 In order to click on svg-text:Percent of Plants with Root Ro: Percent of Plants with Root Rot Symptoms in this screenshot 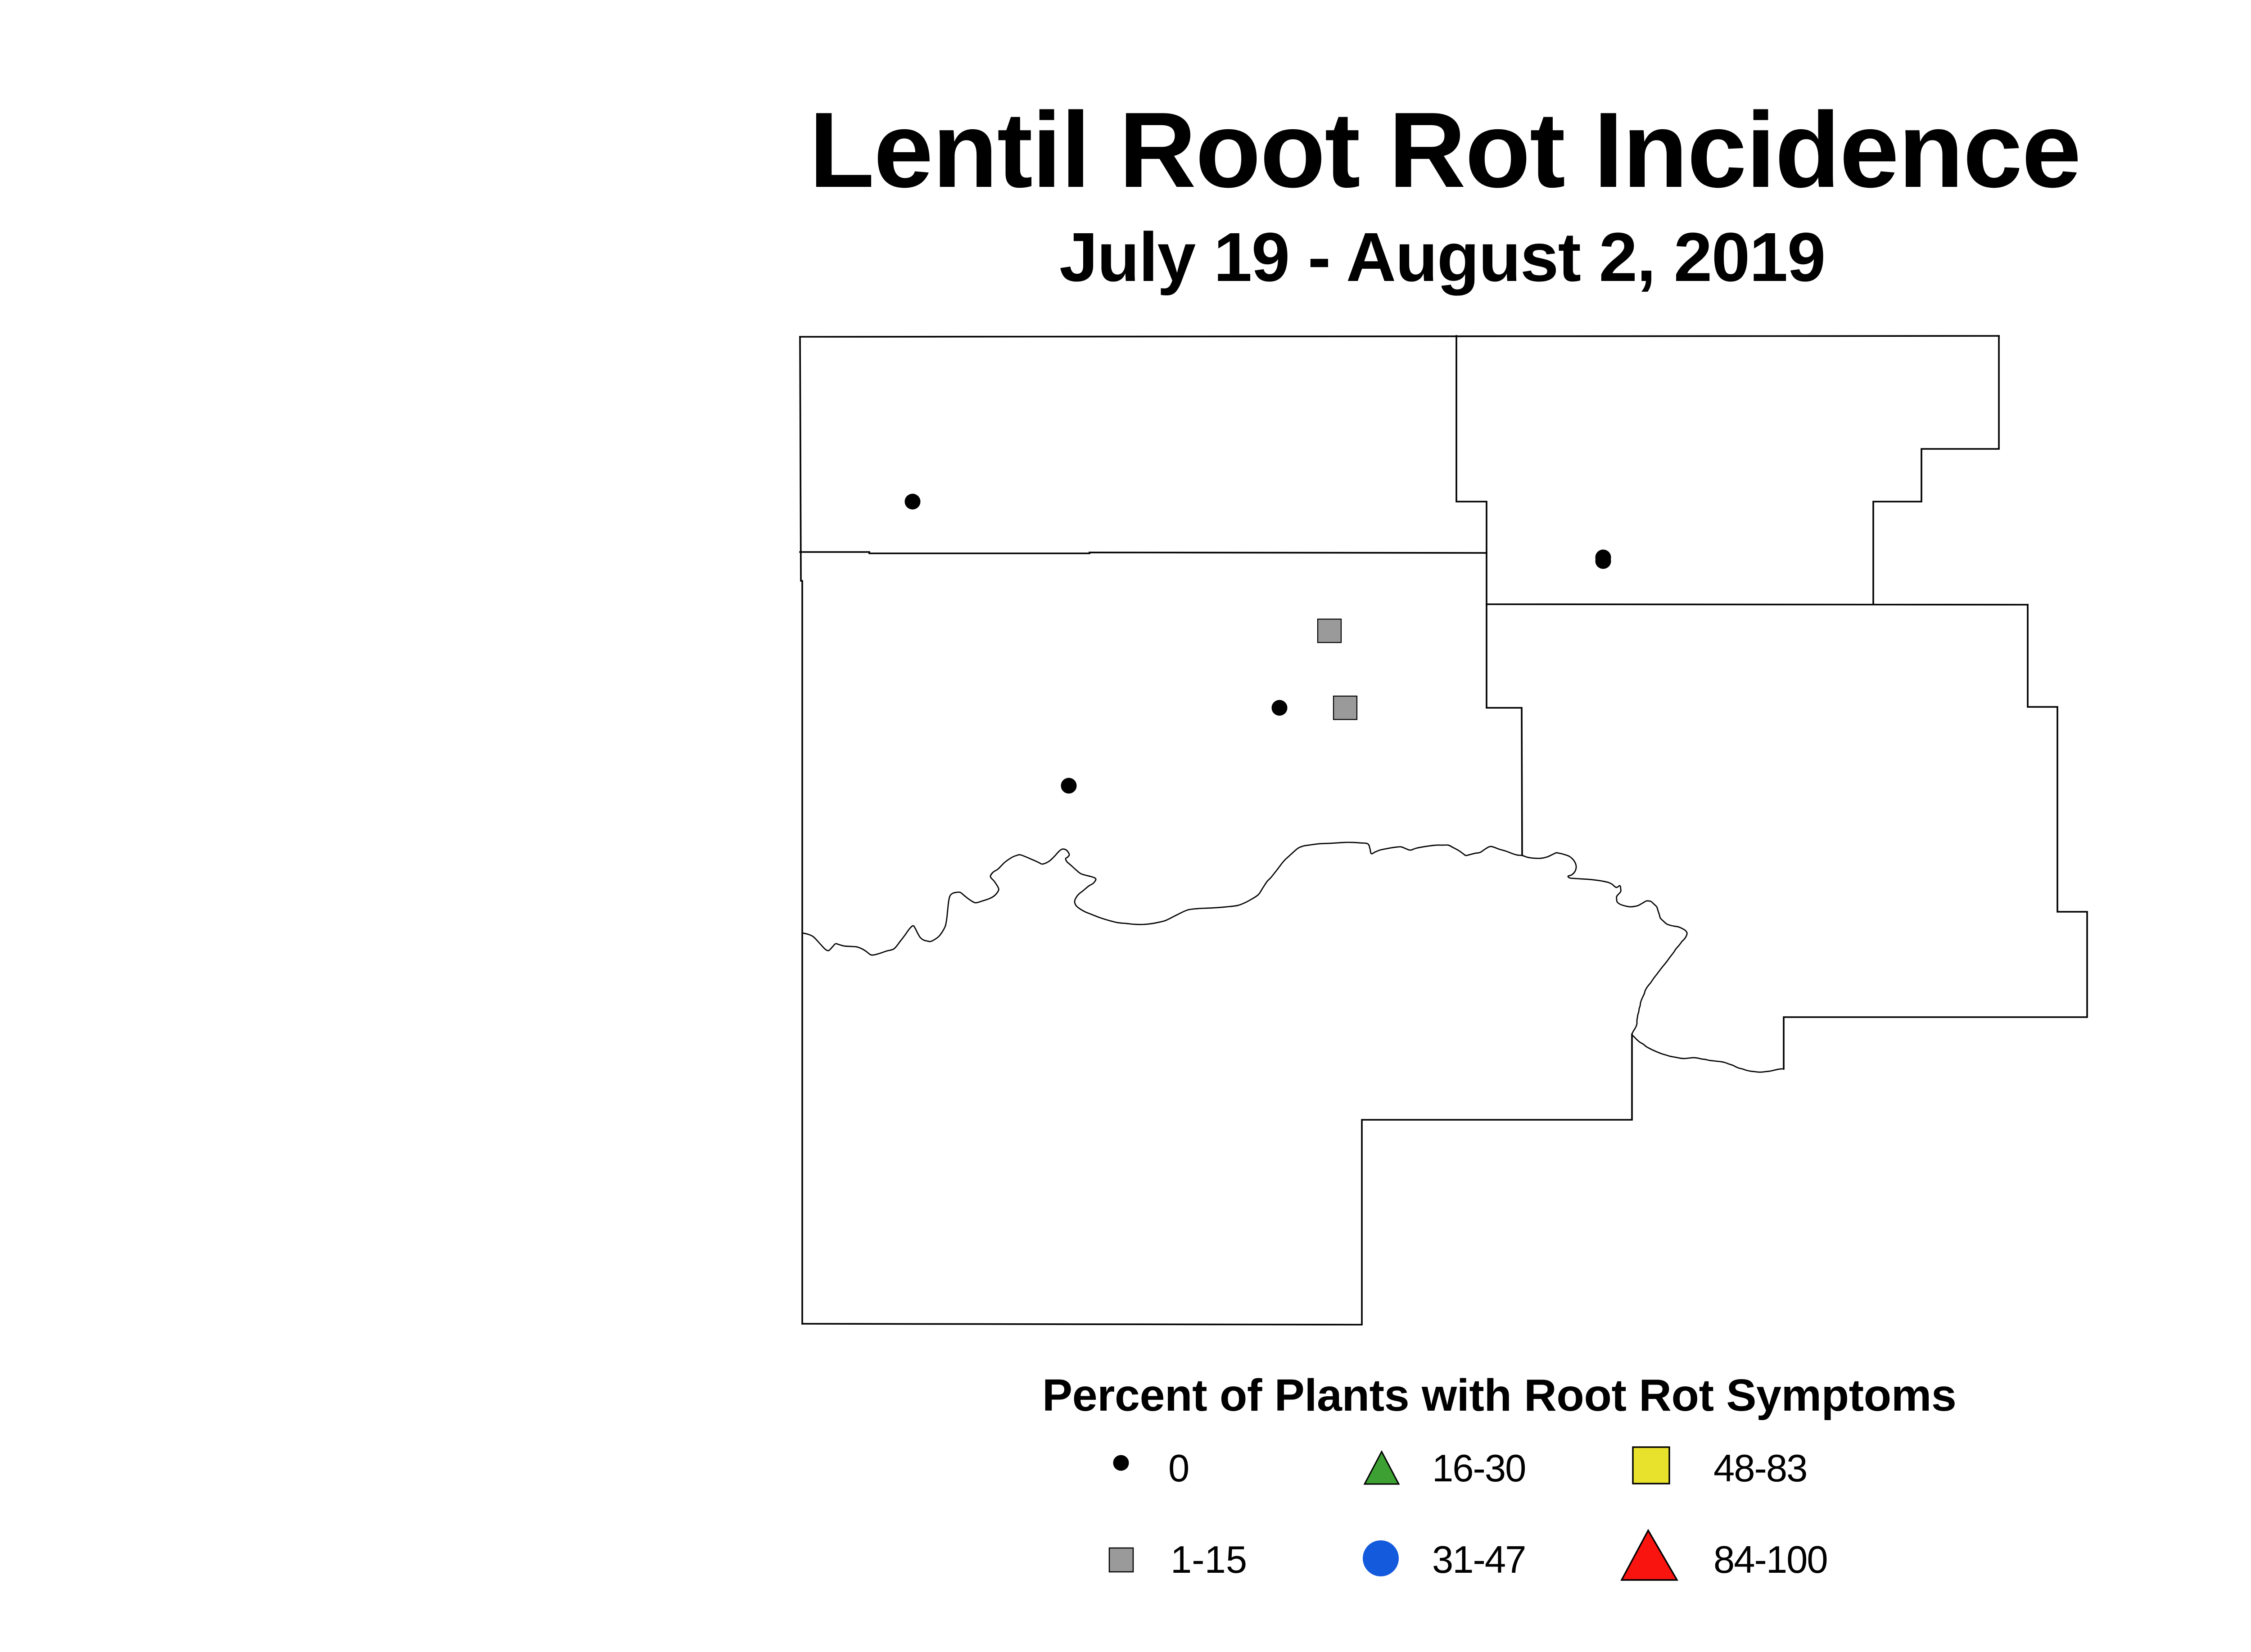, I will do `click(1499, 1396)`.